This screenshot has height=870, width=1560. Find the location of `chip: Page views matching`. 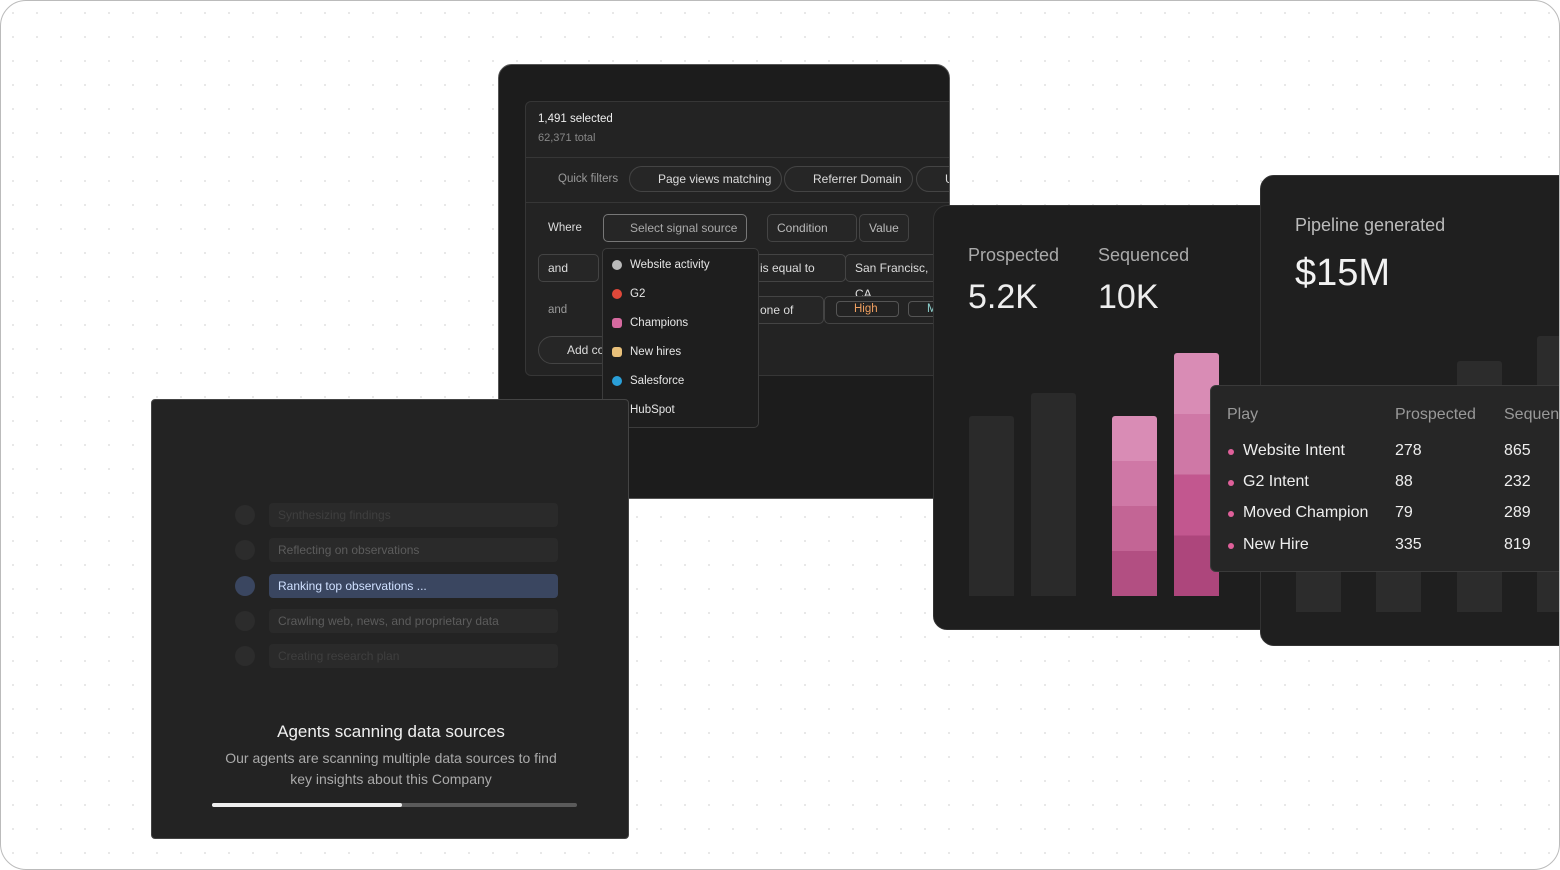

chip: Page views matching is located at coordinates (706, 179).